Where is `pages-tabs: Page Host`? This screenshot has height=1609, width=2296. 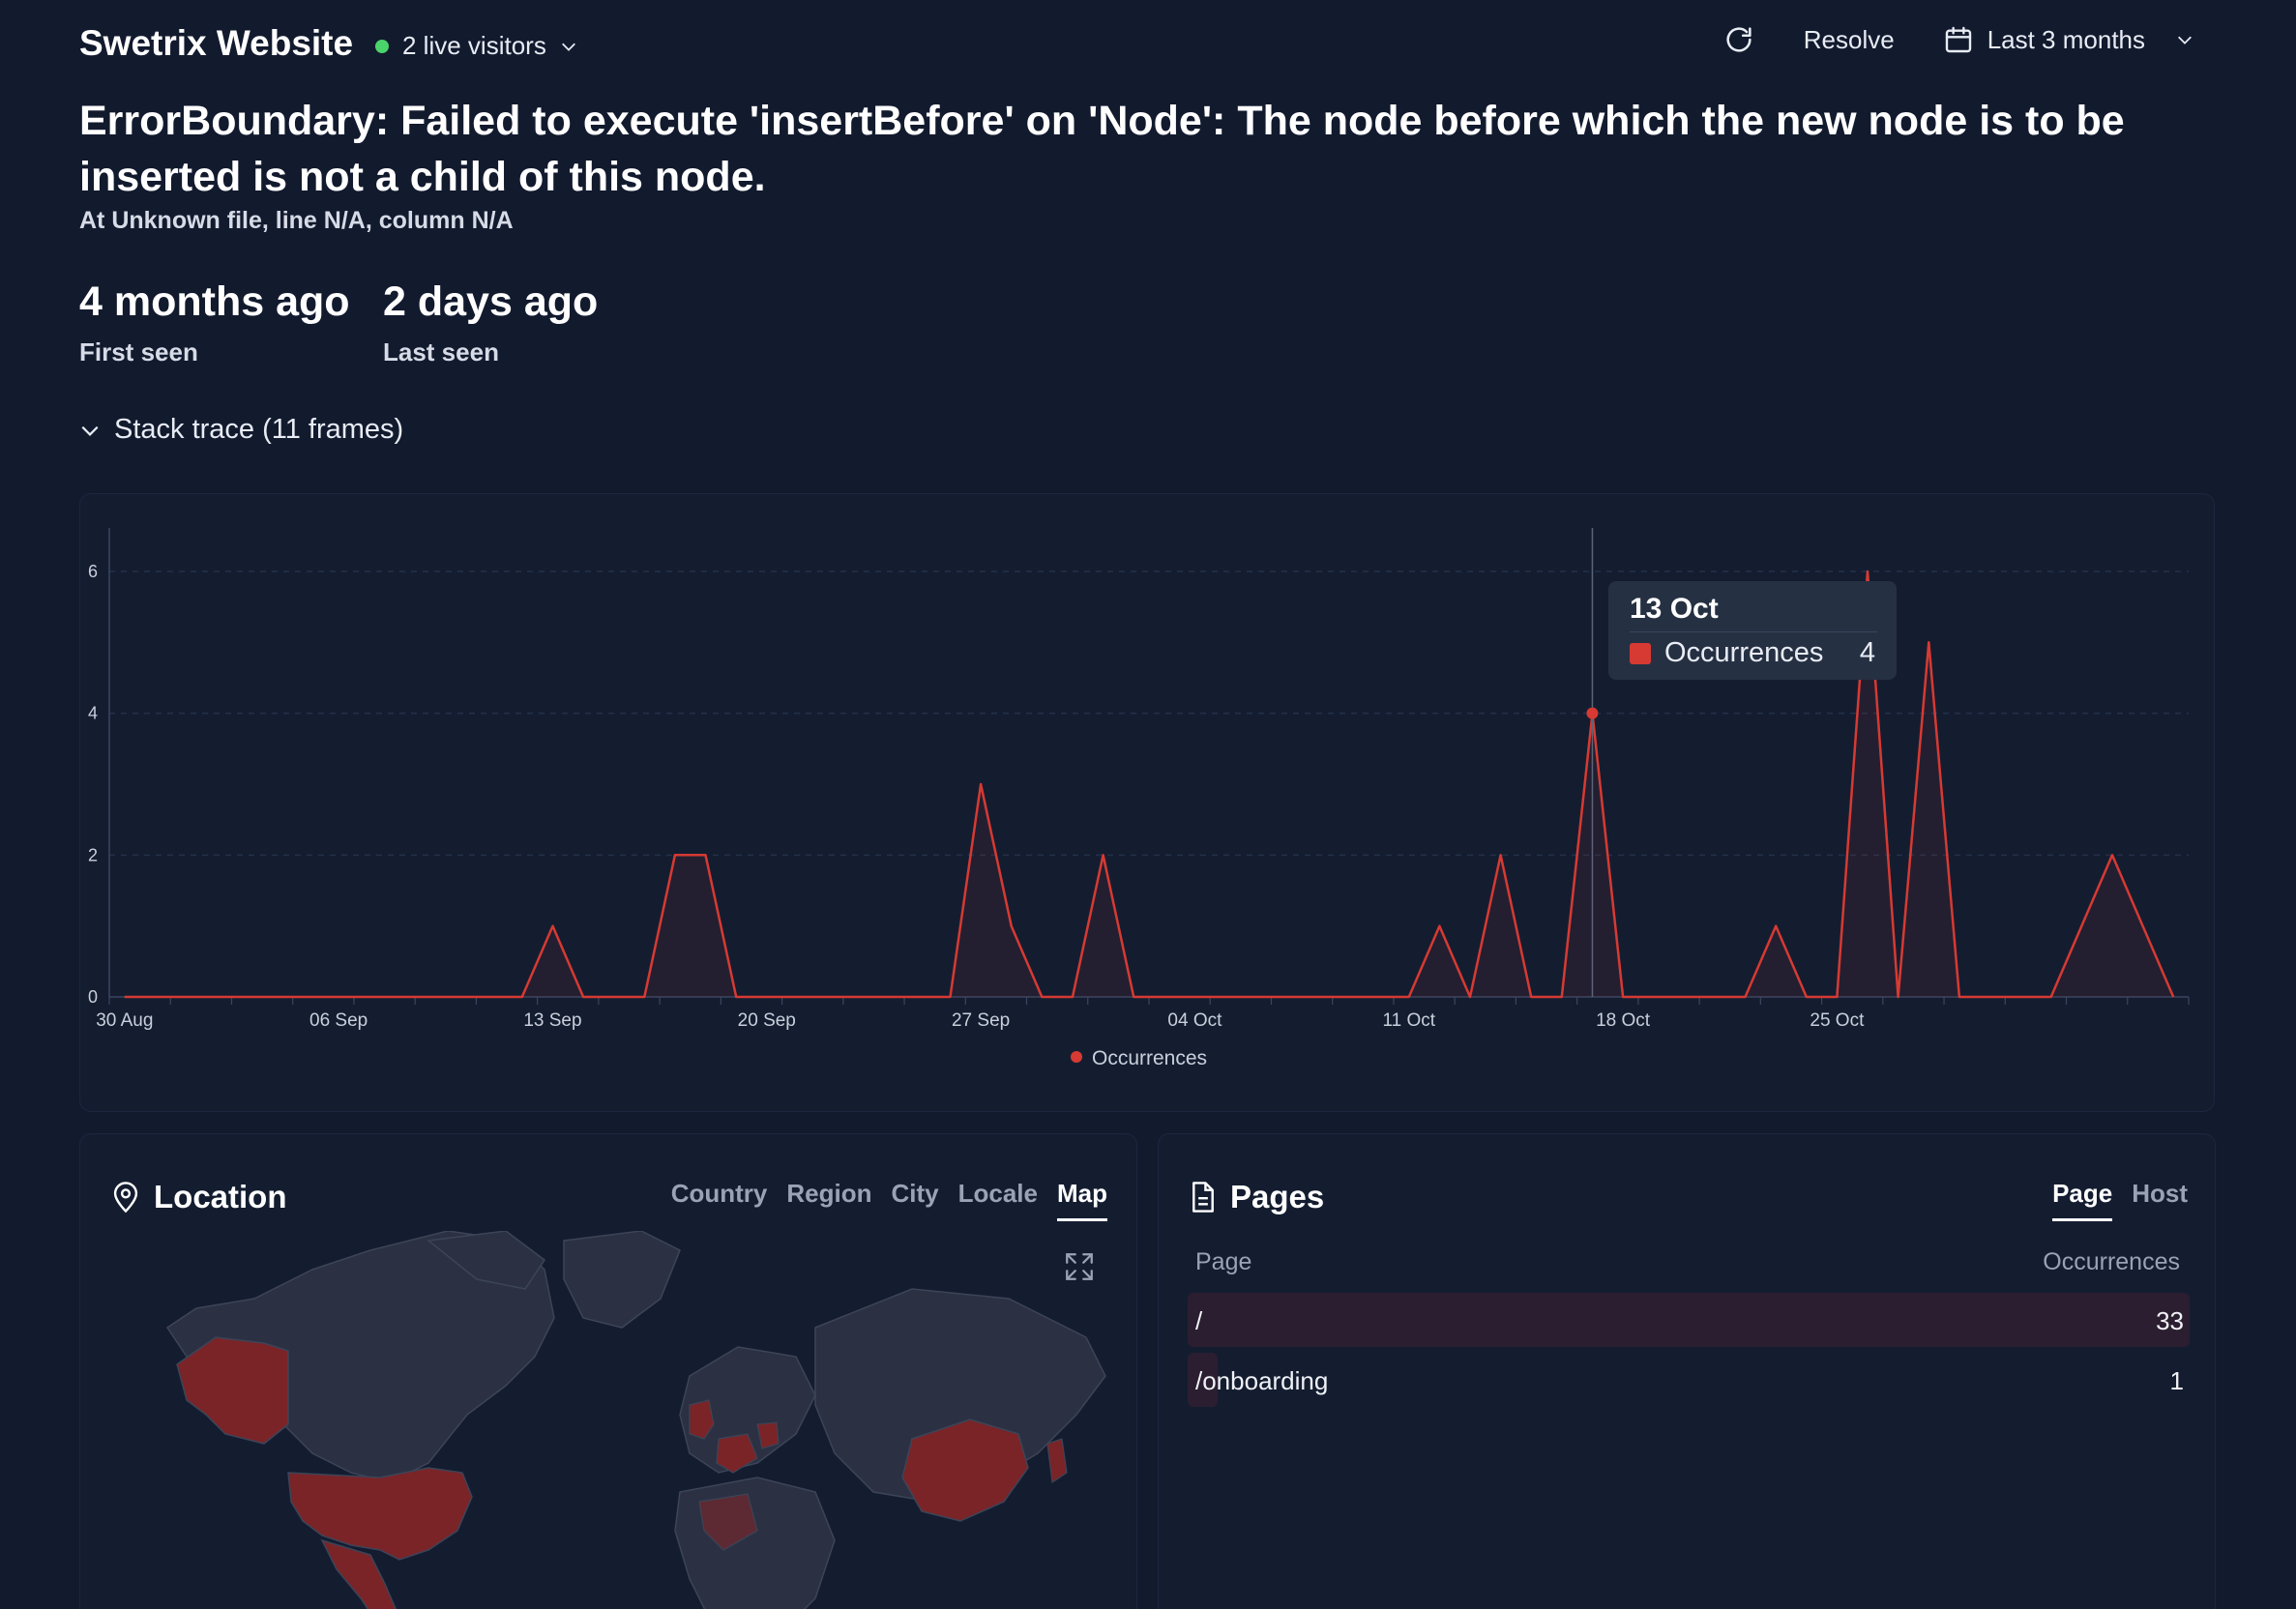 pages-tabs: Page Host is located at coordinates (2120, 1200).